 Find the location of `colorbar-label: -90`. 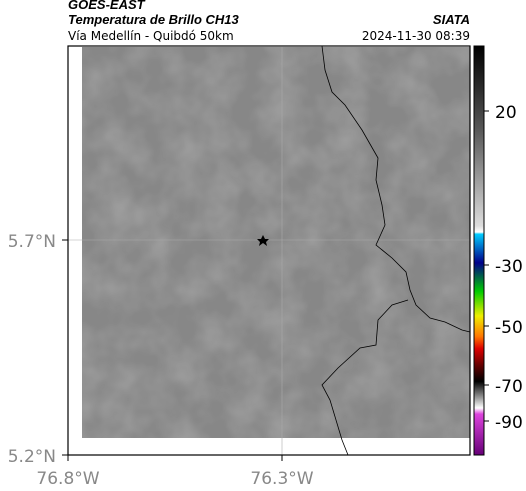

colorbar-label: -90 is located at coordinates (509, 423).